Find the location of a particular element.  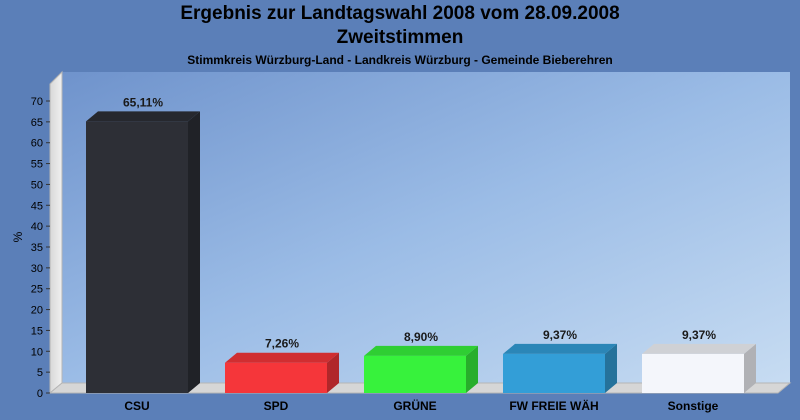

y-axis-label: % is located at coordinates (18, 236).